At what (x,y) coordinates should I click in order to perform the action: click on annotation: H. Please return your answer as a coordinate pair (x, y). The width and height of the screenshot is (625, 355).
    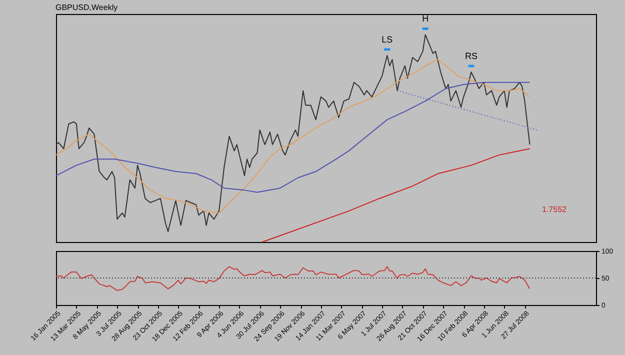
    Looking at the image, I should click on (425, 19).